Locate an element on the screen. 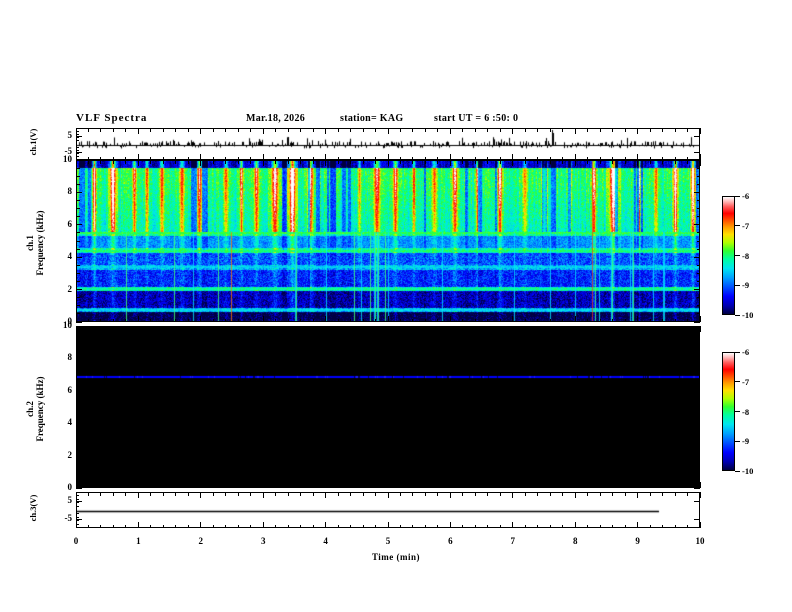  ch2s-ytick-r-5.5 is located at coordinates (698, 399).